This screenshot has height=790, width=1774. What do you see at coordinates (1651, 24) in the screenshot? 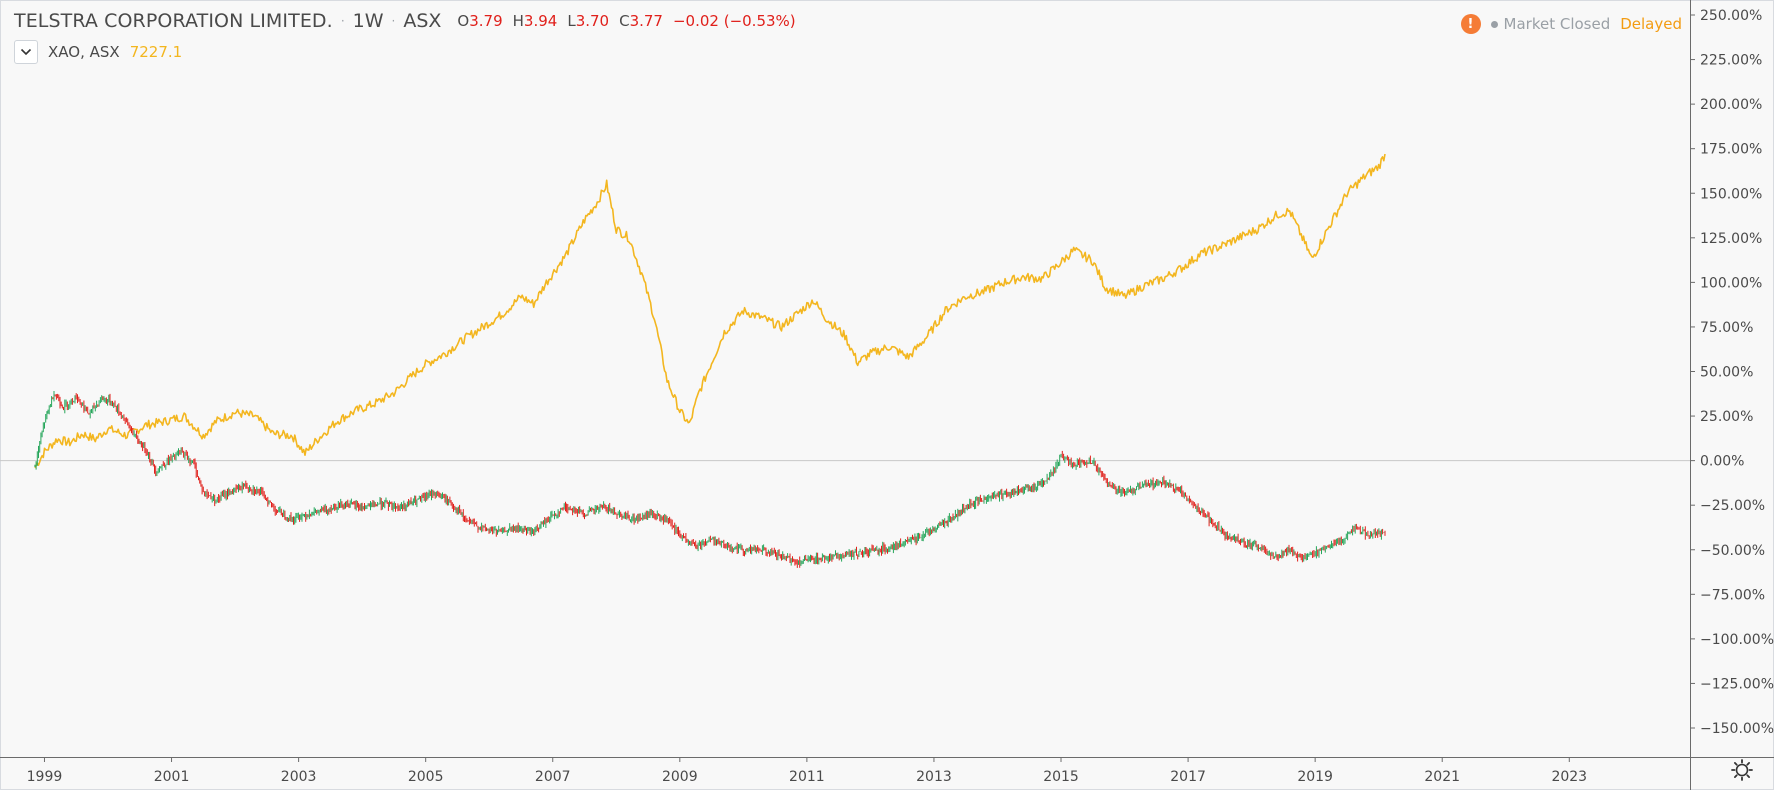
I see `delayed-label: Delayed` at bounding box center [1651, 24].